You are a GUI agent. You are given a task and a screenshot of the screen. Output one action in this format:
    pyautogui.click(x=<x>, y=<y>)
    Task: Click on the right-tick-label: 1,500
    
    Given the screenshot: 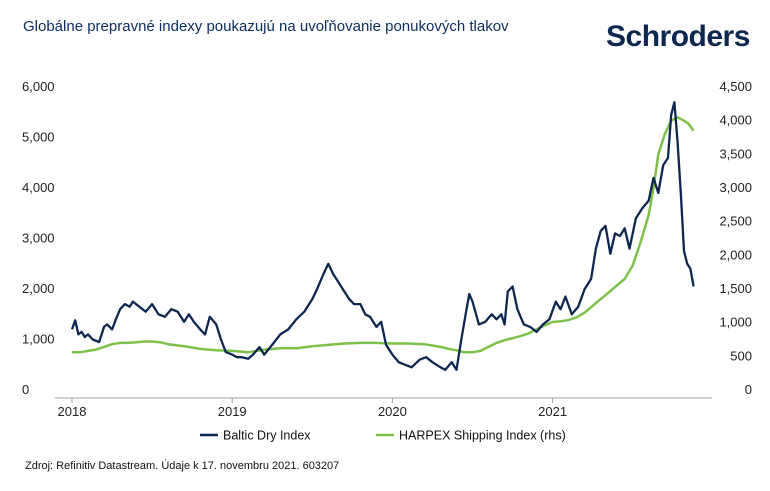 What is the action you would take?
    pyautogui.click(x=735, y=288)
    